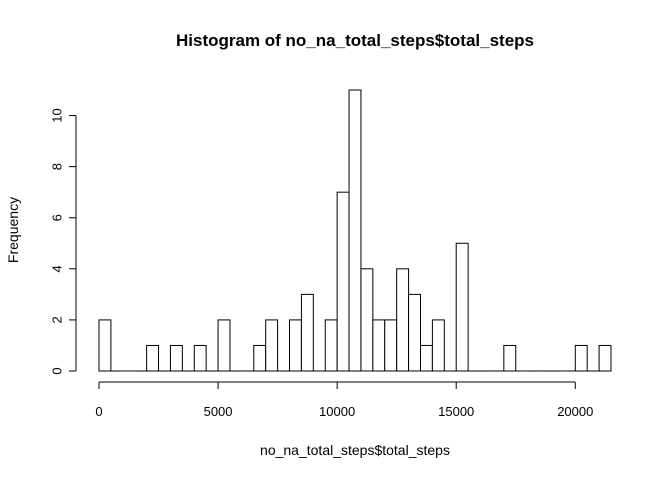 This screenshot has height=480, width=672. What do you see at coordinates (57, 217) in the screenshot?
I see `y-tick-label: 6` at bounding box center [57, 217].